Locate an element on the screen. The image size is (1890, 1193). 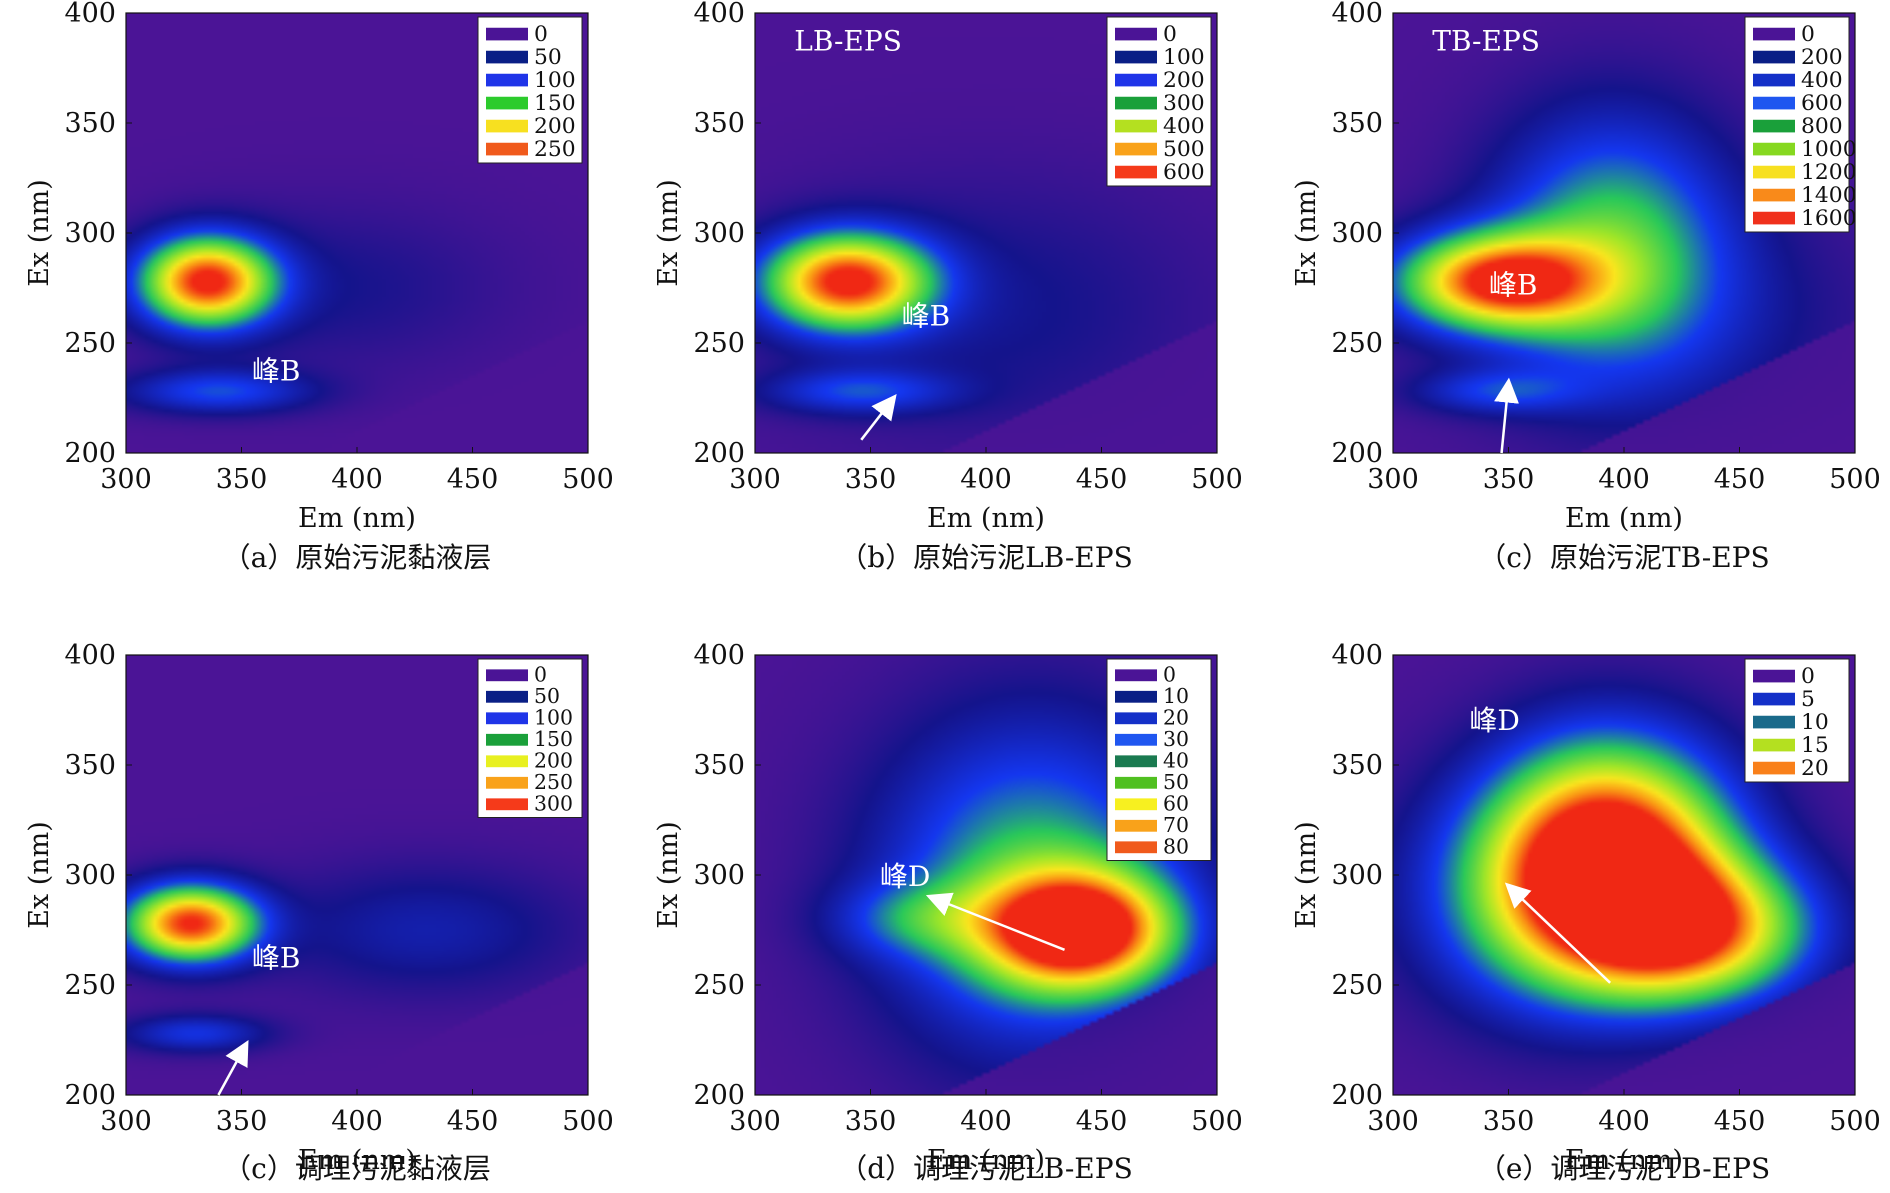
panel-caption: （d）调理污泥LB-EPS is located at coordinates (986, 1168).